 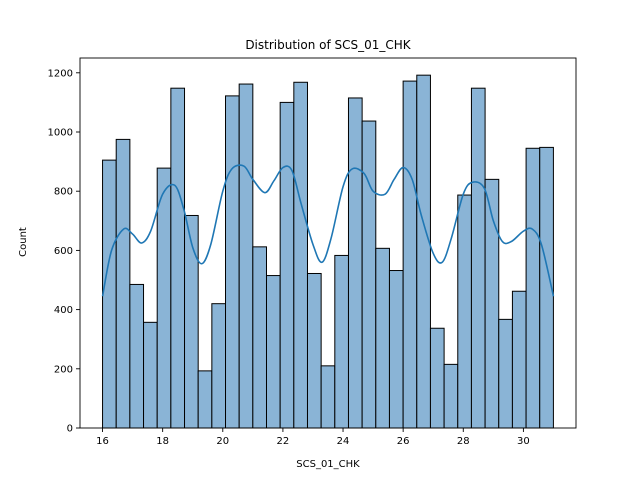 I want to click on y-tick-label: 800, so click(x=63, y=192).